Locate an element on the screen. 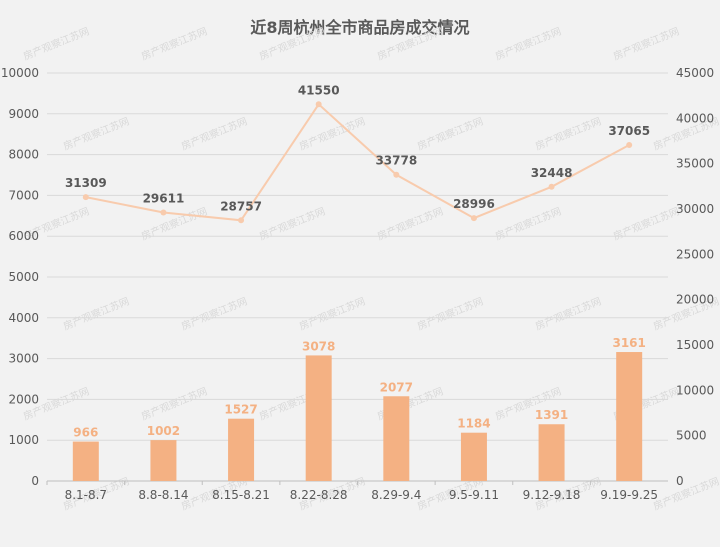  line-value-label: 41550 is located at coordinates (319, 90).